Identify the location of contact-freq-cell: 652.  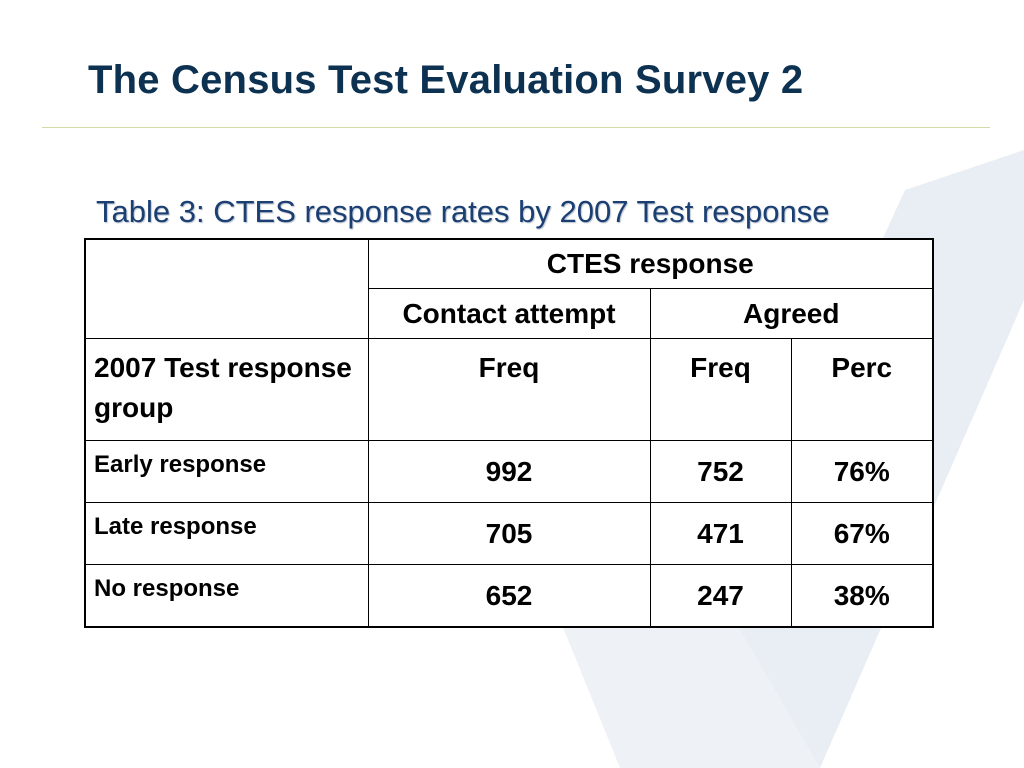
(509, 596).